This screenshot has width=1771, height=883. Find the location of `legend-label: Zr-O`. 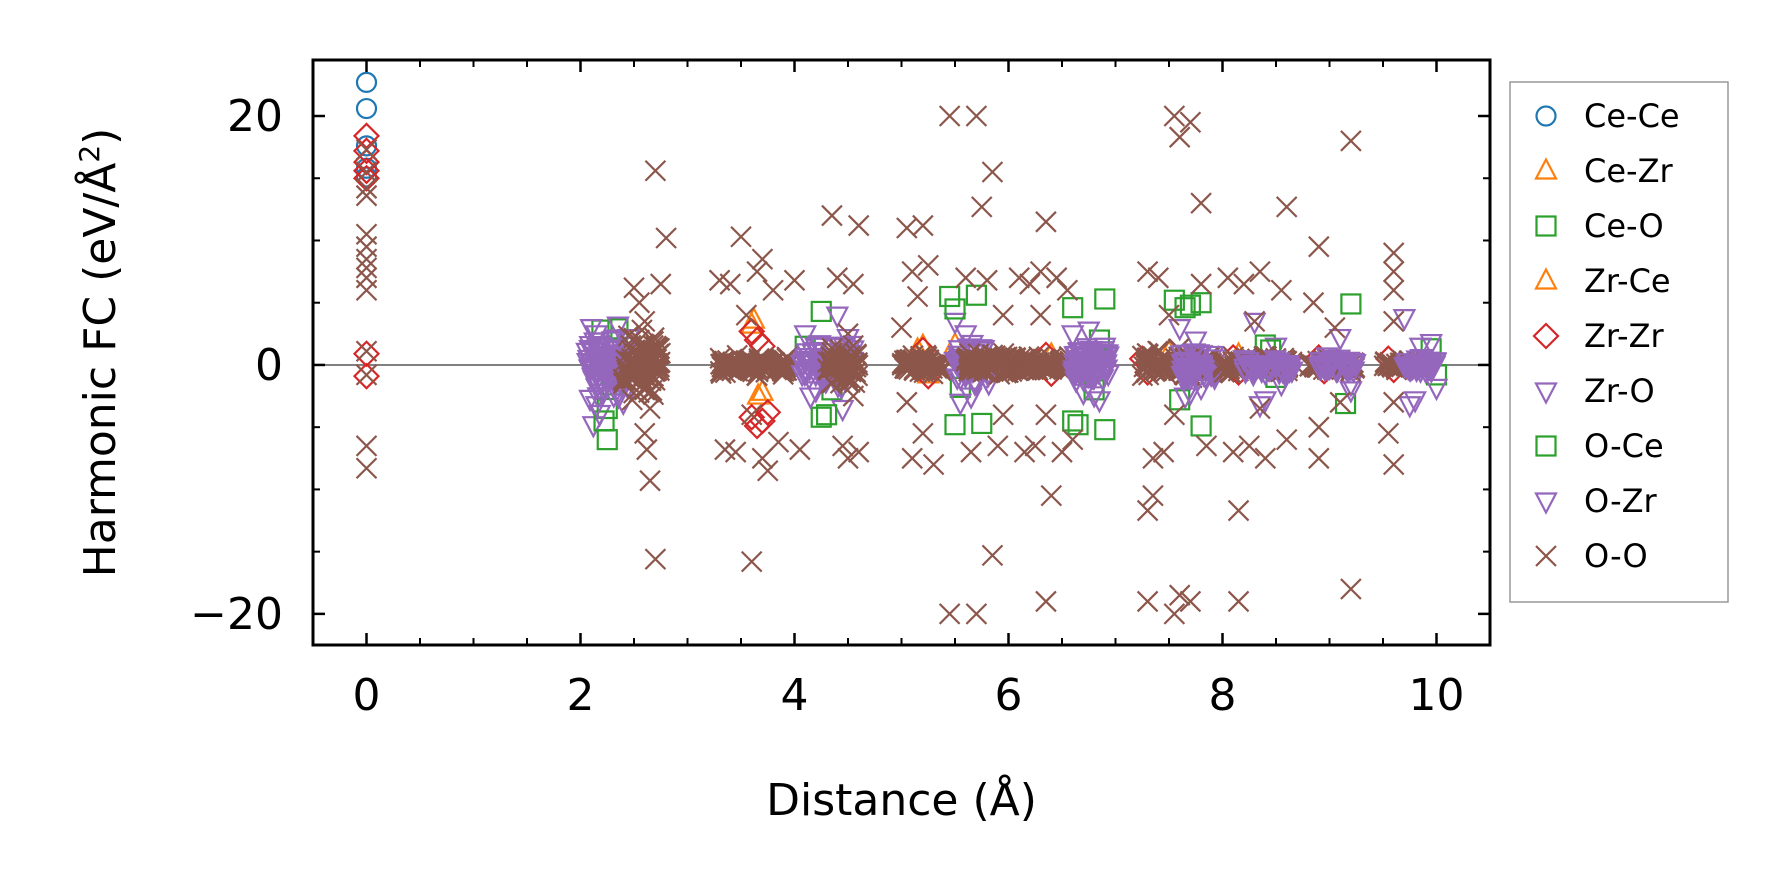

legend-label: Zr-O is located at coordinates (1619, 391).